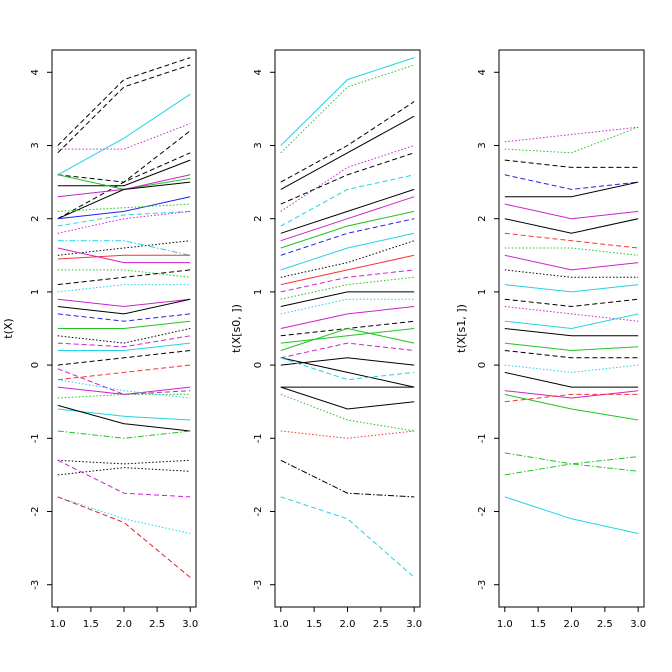 The width and height of the screenshot is (672, 672). Describe the element at coordinates (414, 624) in the screenshot. I see `x-tick-label: 3.0` at that location.